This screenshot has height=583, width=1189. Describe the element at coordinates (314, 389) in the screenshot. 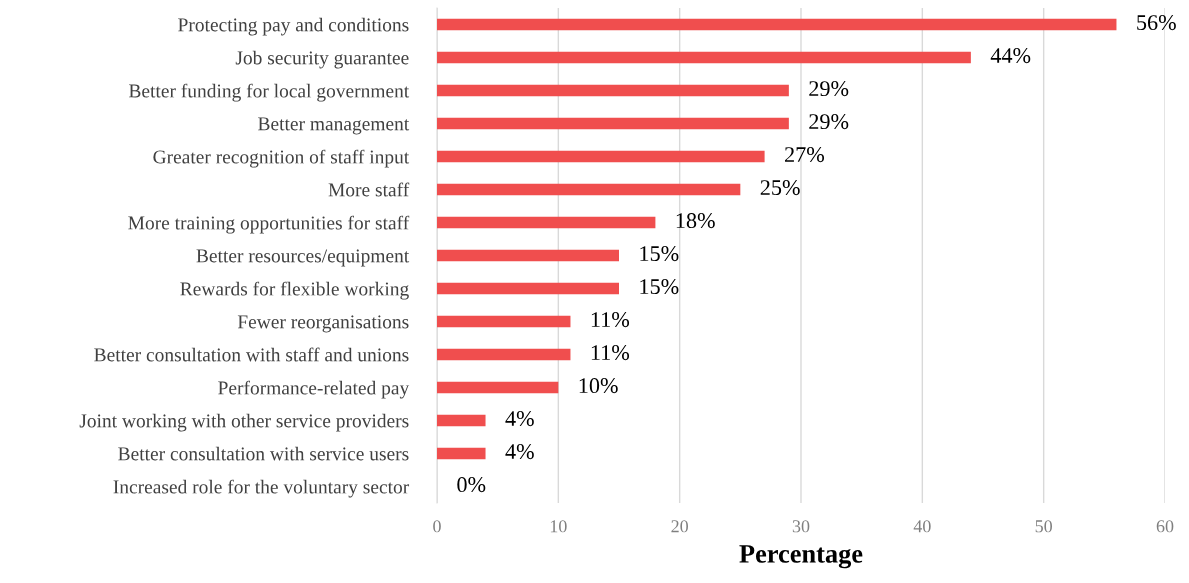

I see `y-tick-label: Performance-related pay` at that location.